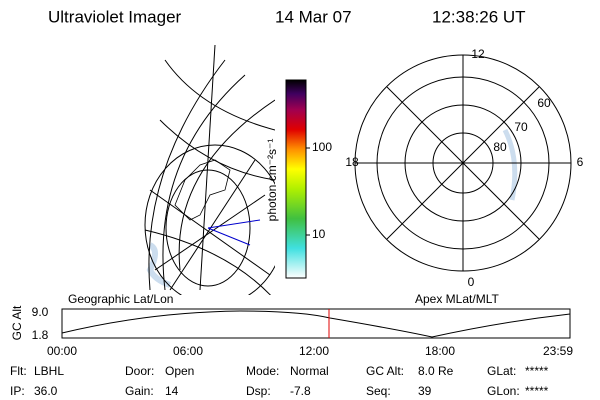 This screenshot has height=400, width=600. I want to click on field-label: IP:, so click(17, 391).